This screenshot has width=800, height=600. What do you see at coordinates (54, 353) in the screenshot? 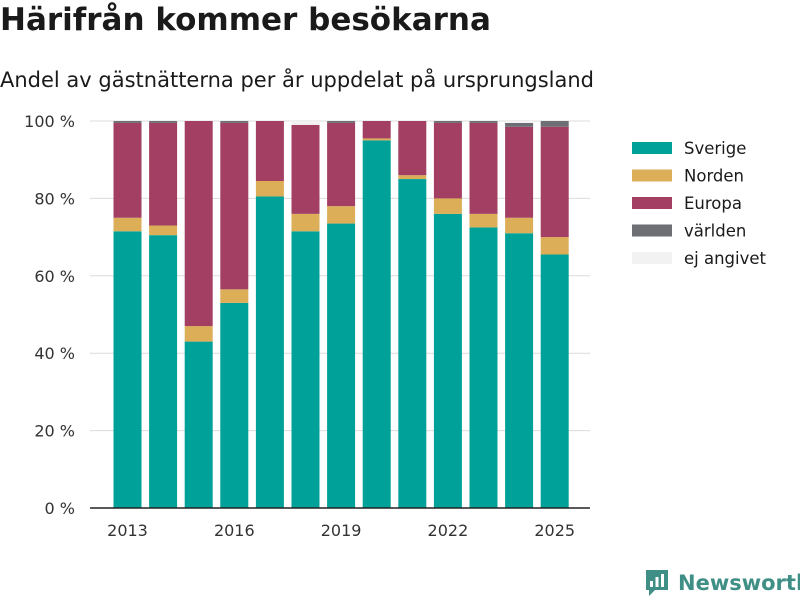
I see `y-tick-label: 40 %` at bounding box center [54, 353].